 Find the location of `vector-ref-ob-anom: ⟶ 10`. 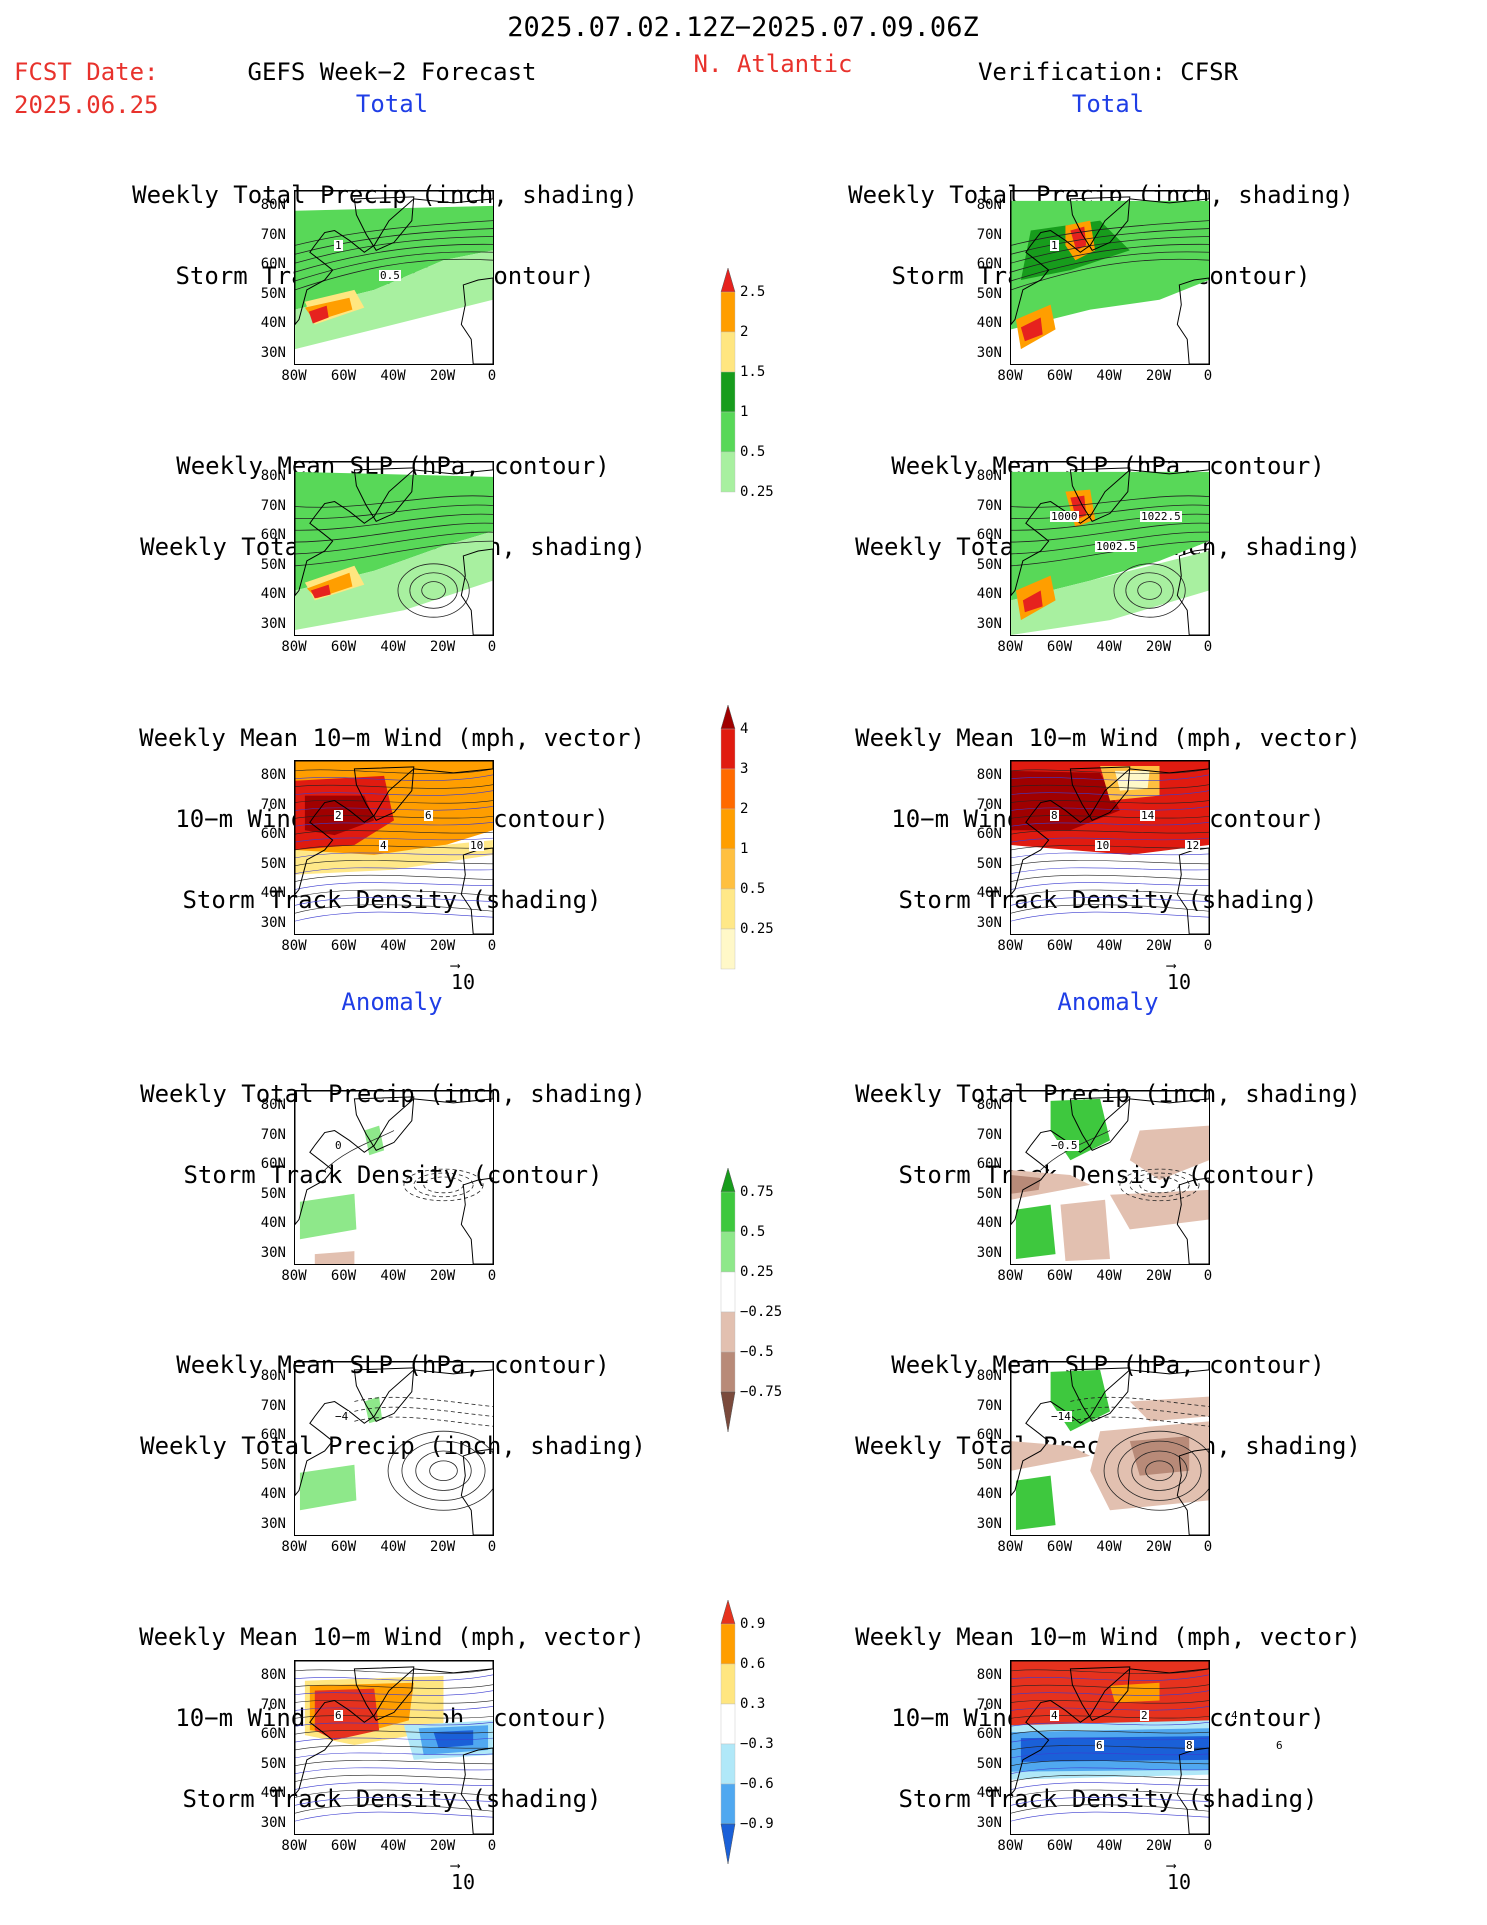

vector-ref-ob-anom: ⟶ 10 is located at coordinates (1179, 1876).